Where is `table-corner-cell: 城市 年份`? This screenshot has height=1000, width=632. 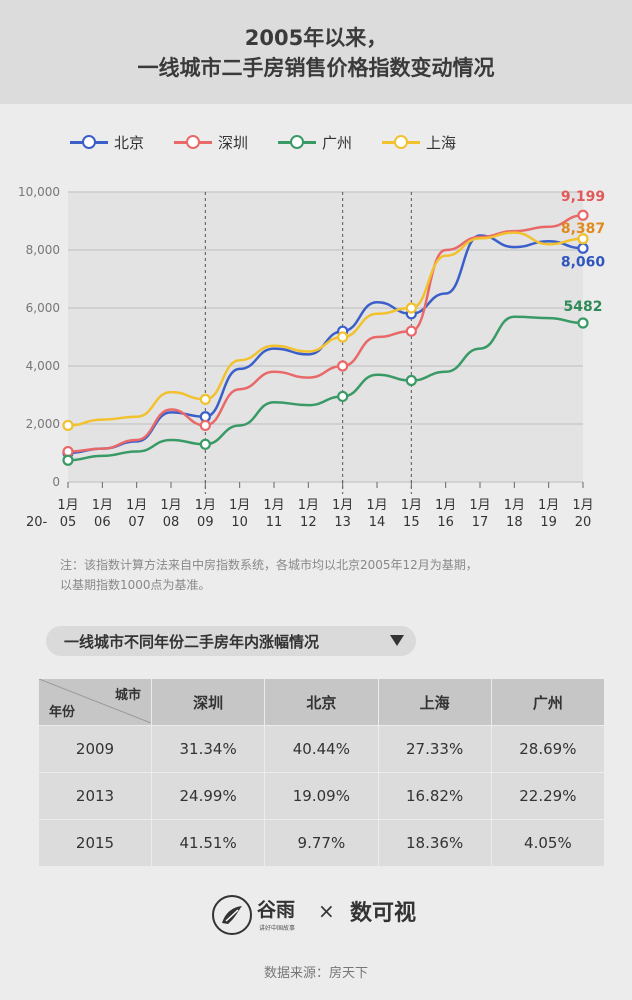
table-corner-cell: 城市 年份 is located at coordinates (95, 702).